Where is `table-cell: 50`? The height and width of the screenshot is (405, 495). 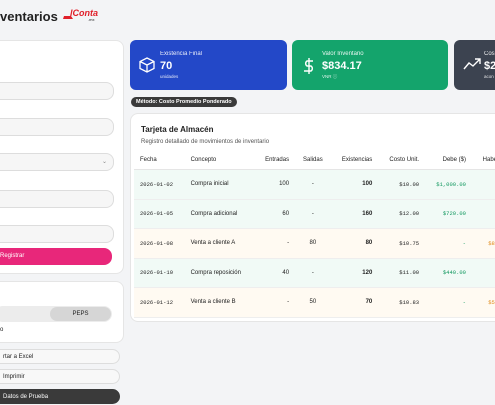
table-cell: 50 is located at coordinates (313, 302).